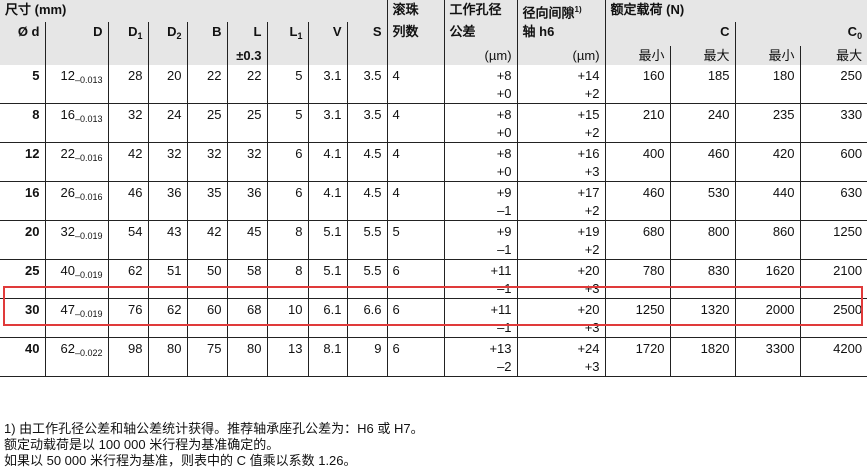 The image size is (867, 472). What do you see at coordinates (703, 123) in the screenshot?
I see `cell-Cmax: 240` at bounding box center [703, 123].